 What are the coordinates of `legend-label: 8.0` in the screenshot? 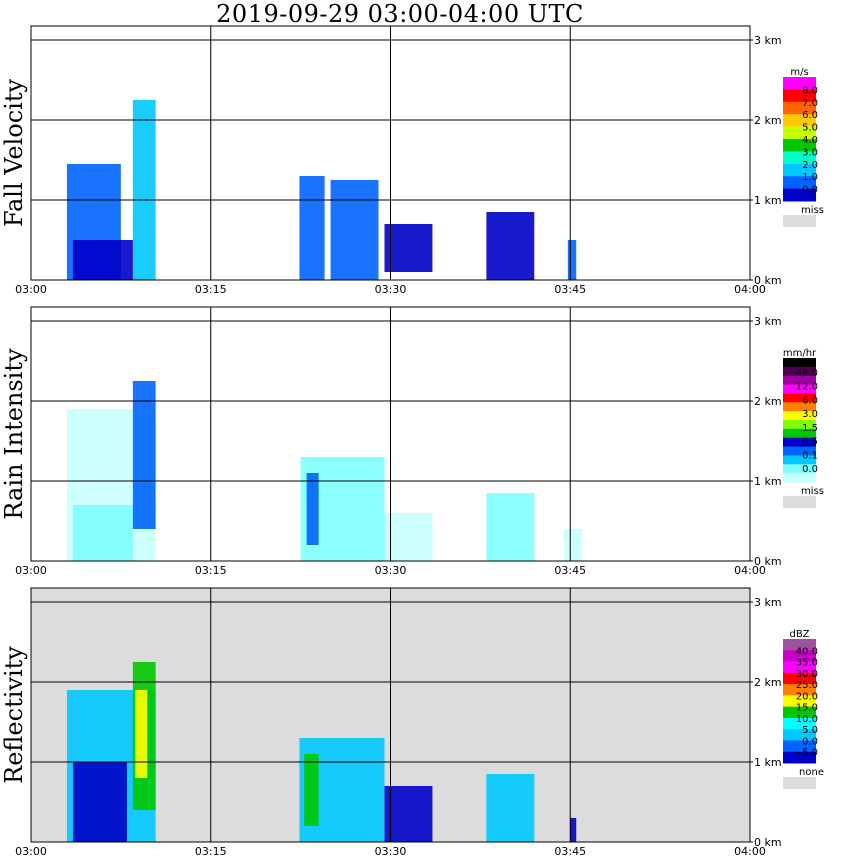 It's located at (810, 90).